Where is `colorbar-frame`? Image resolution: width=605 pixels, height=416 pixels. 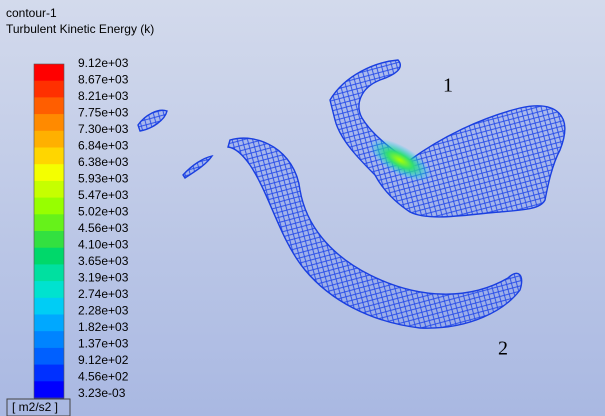 colorbar-frame is located at coordinates (49, 231).